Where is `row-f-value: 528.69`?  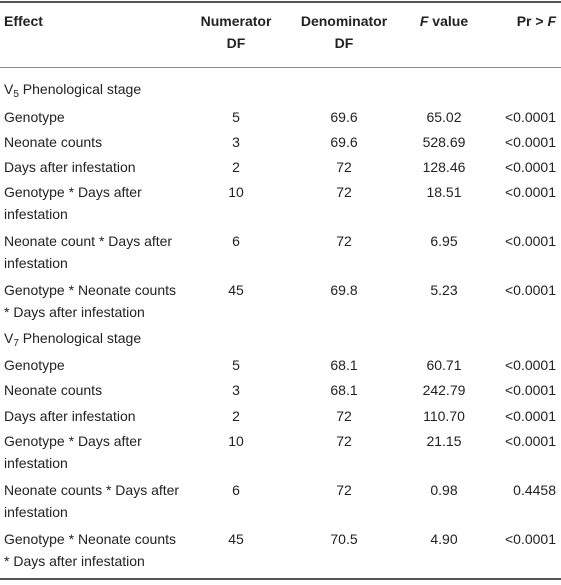 row-f-value: 528.69 is located at coordinates (444, 142).